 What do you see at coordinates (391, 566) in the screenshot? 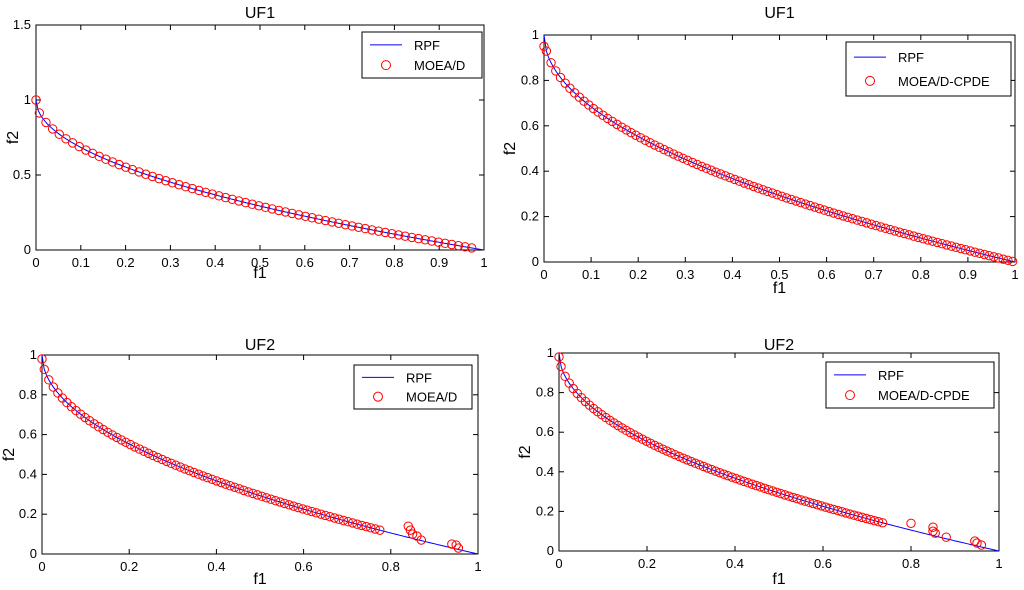
I see `x-tick-label: 0.8` at bounding box center [391, 566].